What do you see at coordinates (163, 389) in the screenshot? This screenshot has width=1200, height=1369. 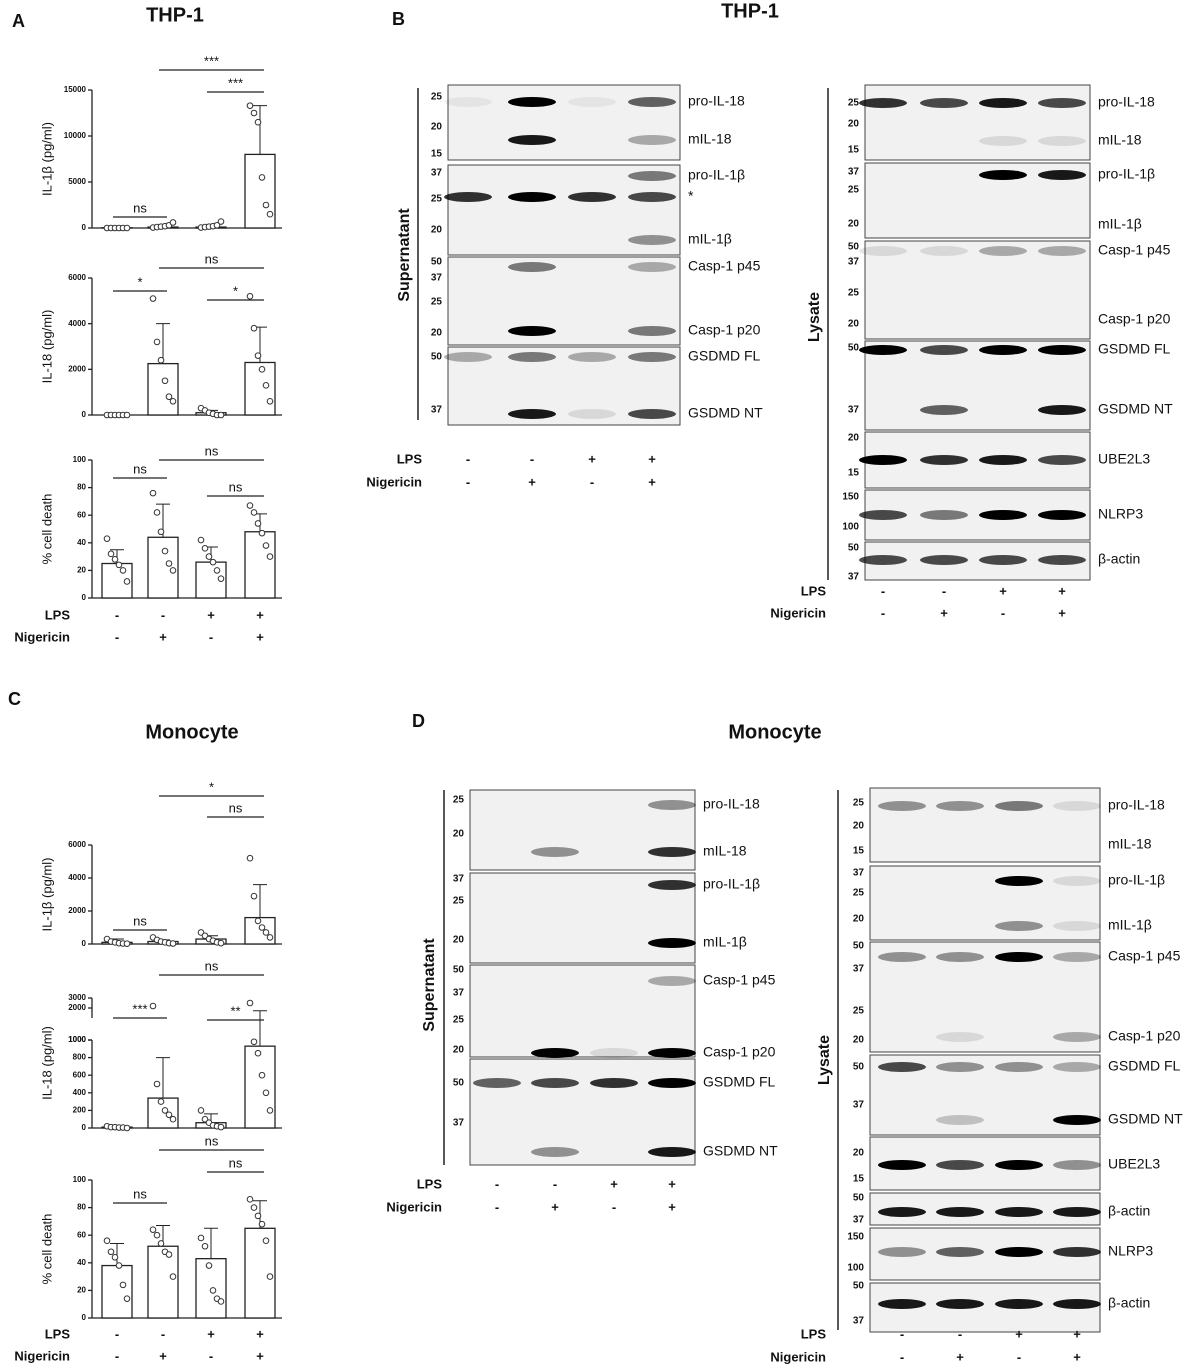 I see `bar` at bounding box center [163, 389].